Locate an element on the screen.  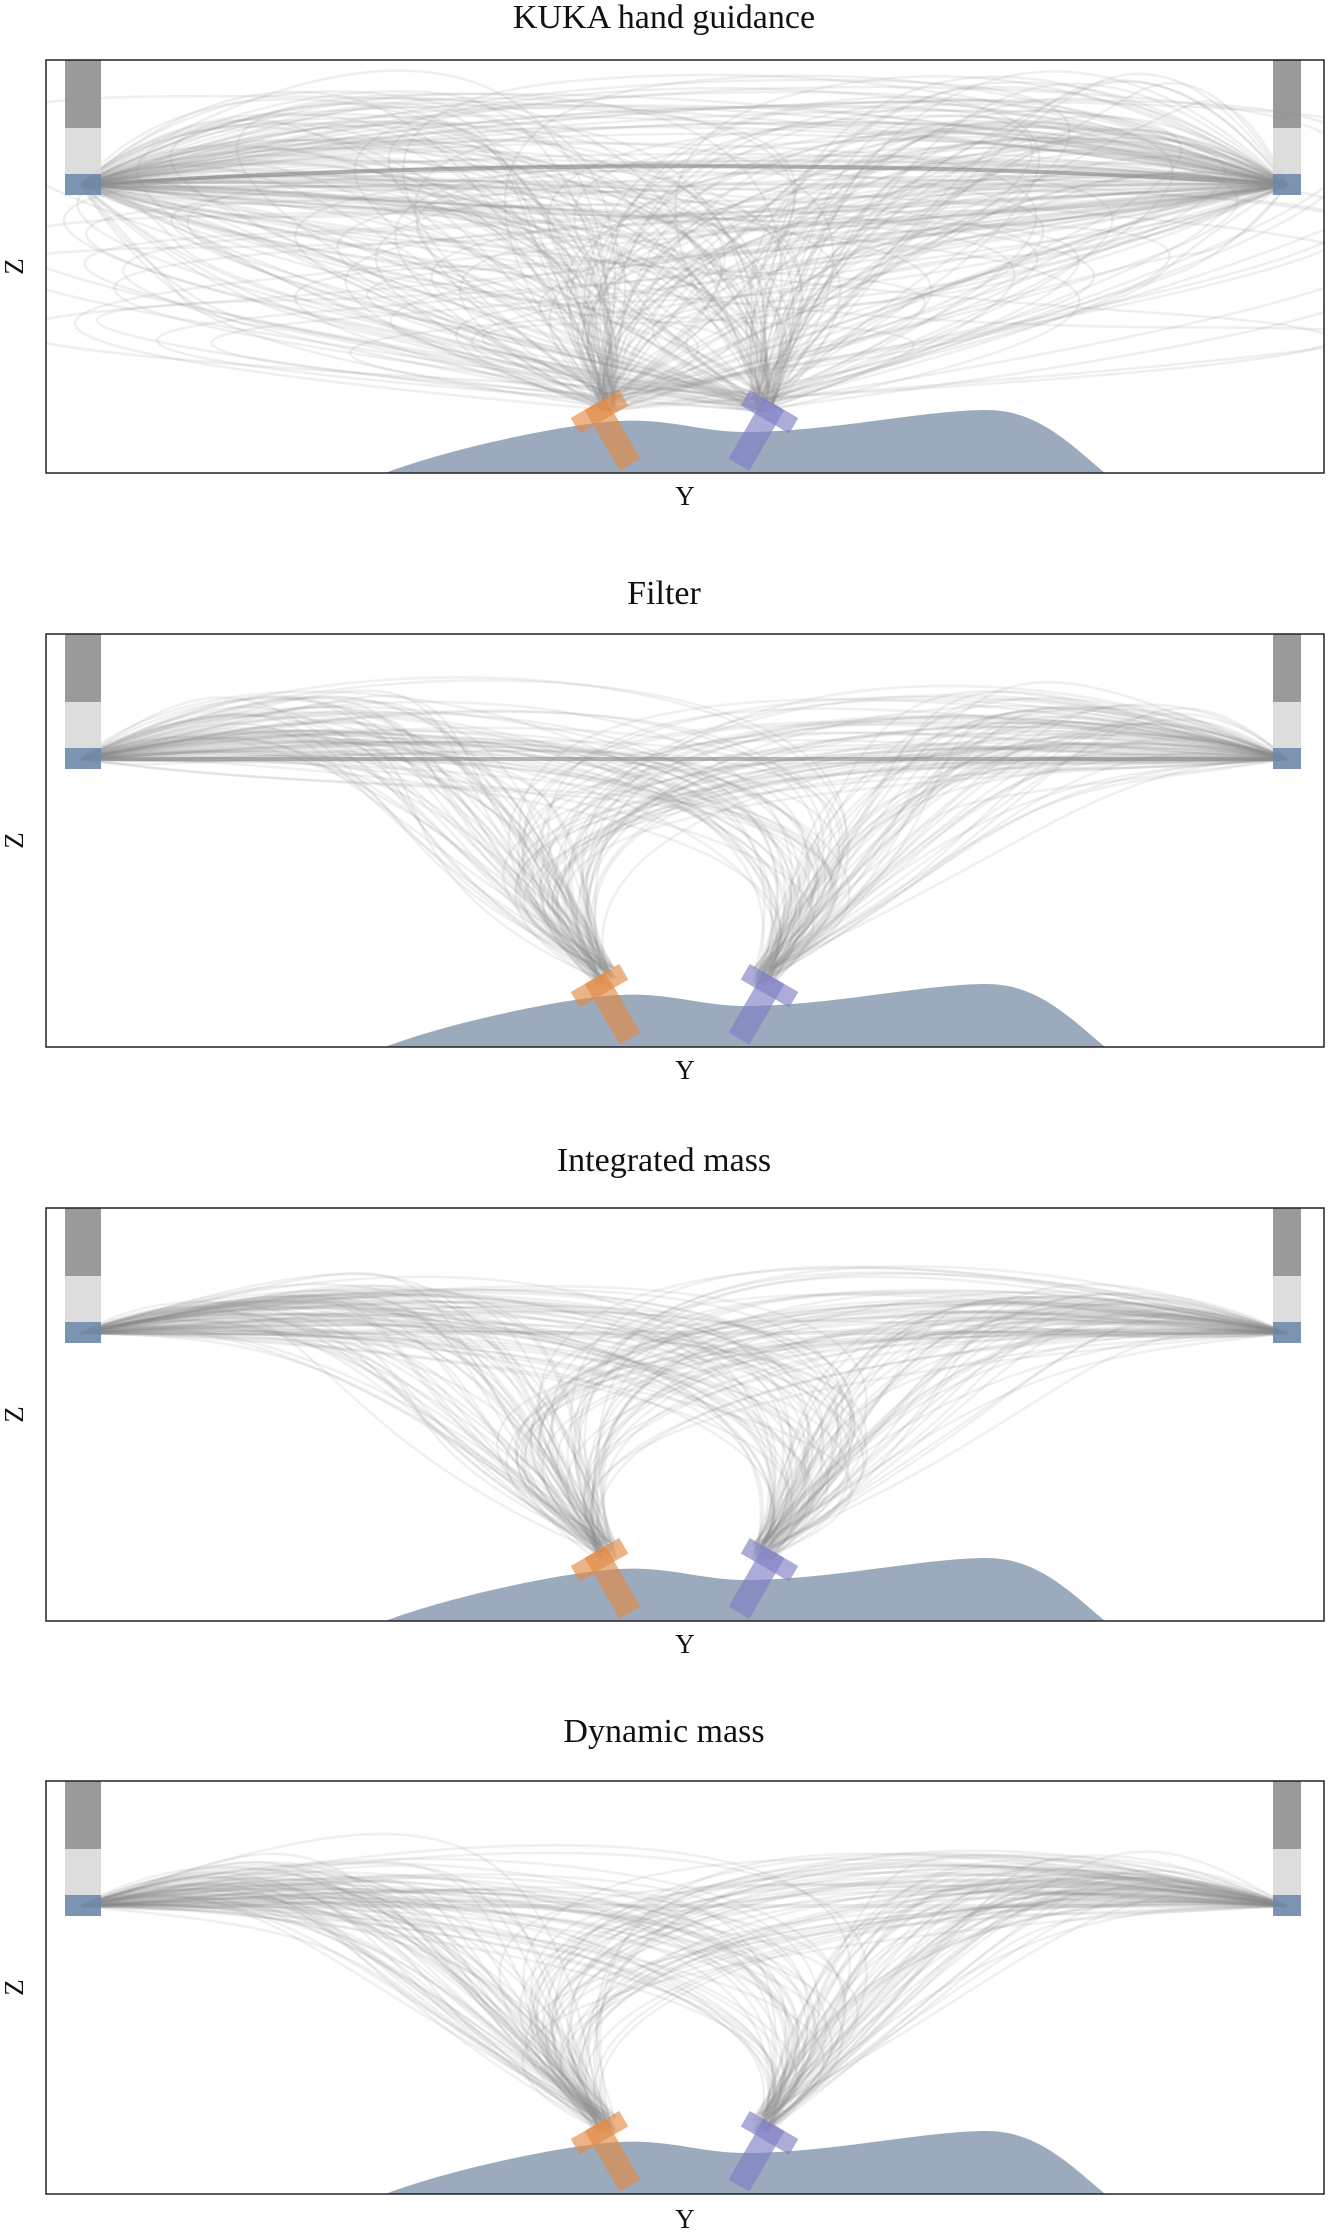
tower-dark is located at coordinates (83, 1815).